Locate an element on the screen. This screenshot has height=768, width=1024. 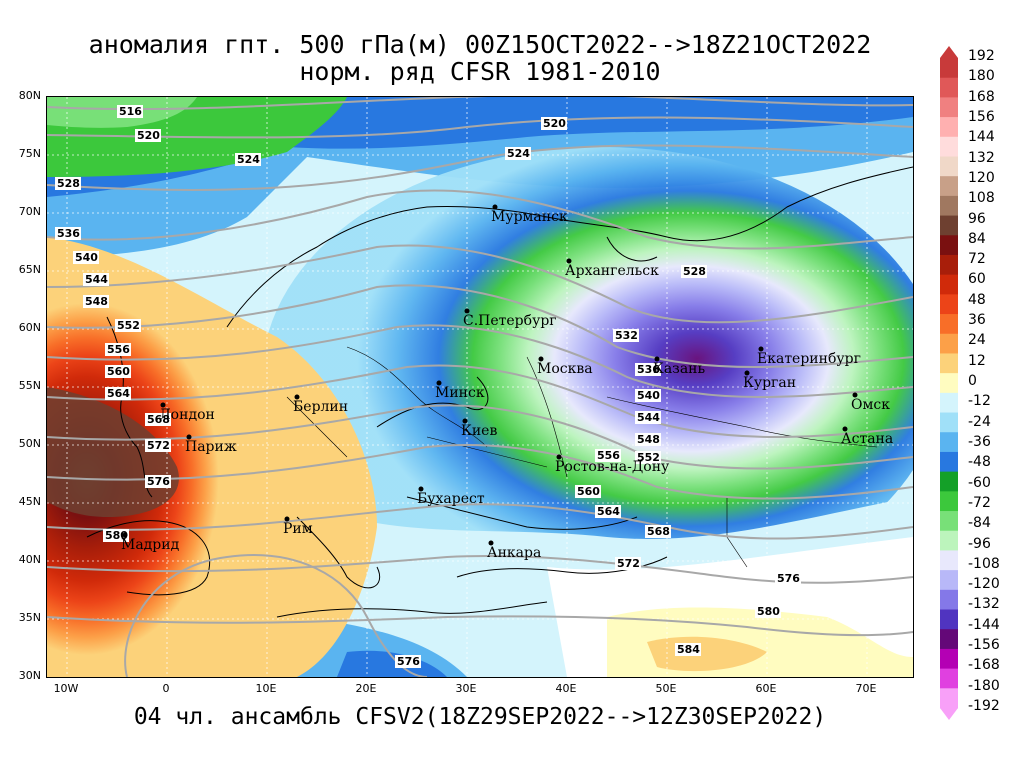
contour-label: 536 is located at coordinates (68, 233).